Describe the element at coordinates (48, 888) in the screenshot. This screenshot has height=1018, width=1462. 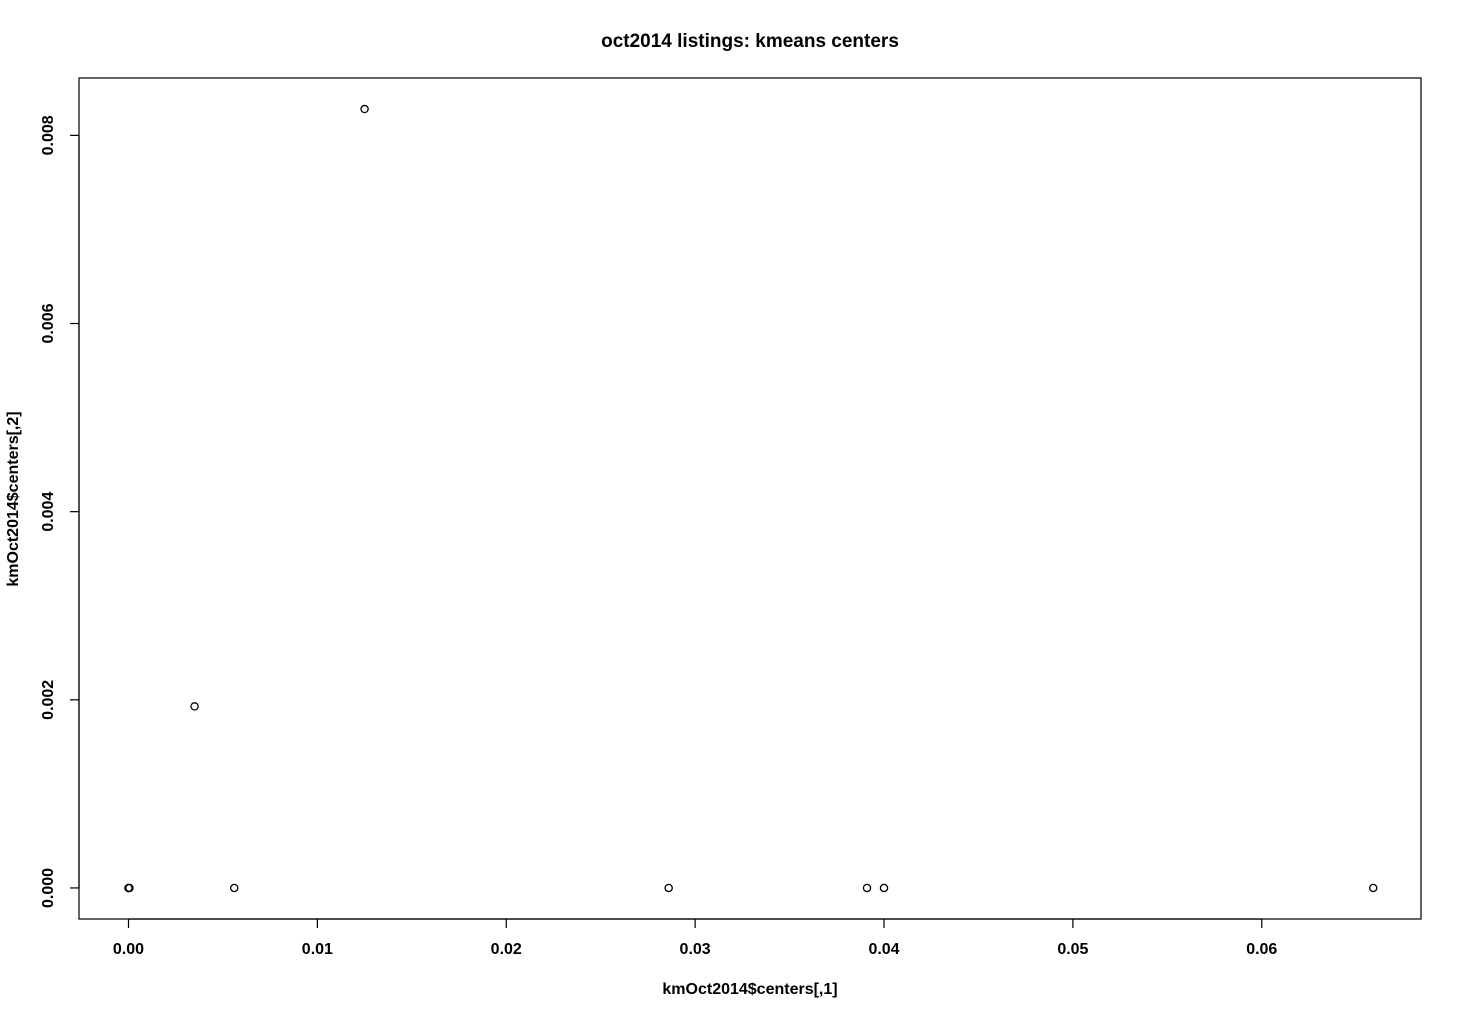
I see `y-tick-label: 0.000` at that location.